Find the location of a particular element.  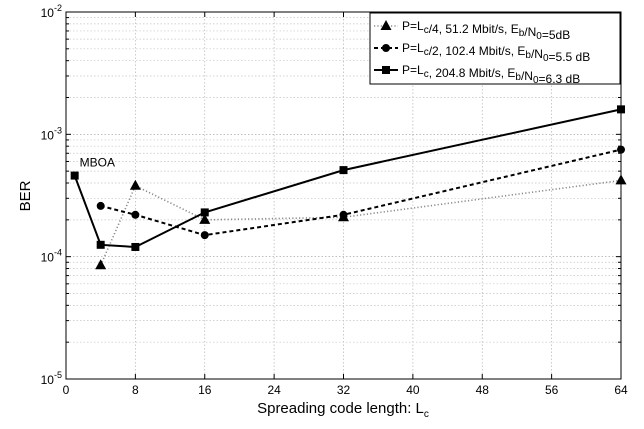

x-tick-label: 40 is located at coordinates (413, 390).